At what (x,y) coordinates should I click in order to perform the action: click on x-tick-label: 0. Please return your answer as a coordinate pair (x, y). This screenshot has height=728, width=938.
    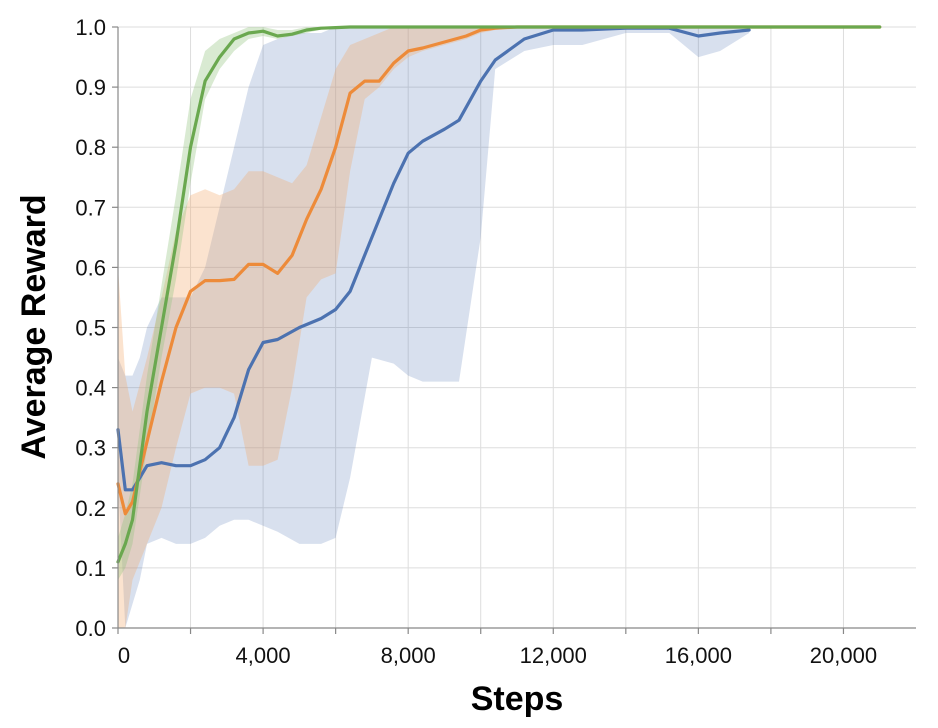
    Looking at the image, I should click on (124, 655).